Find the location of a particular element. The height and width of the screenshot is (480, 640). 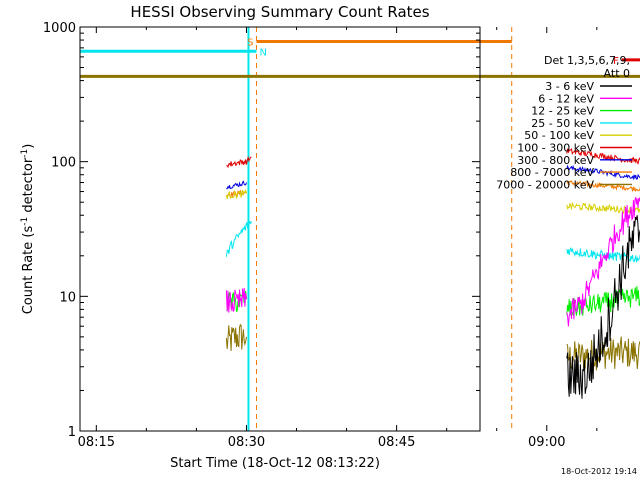

y-axis-label-sup2: -1 is located at coordinates (25, 153).